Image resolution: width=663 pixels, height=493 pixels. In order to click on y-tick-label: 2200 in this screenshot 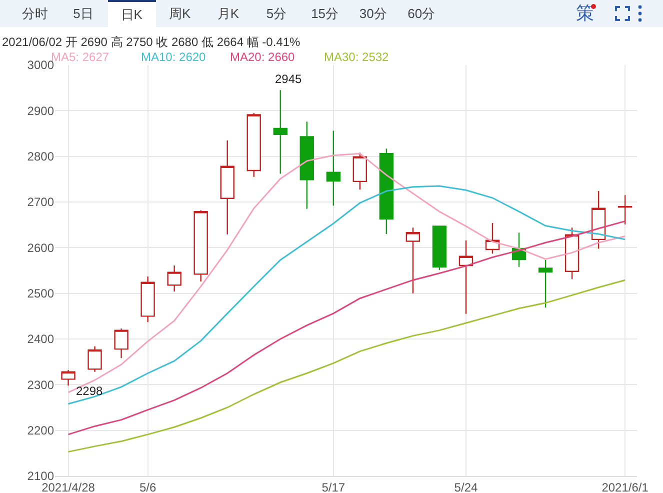, I will do `click(40, 431)`.